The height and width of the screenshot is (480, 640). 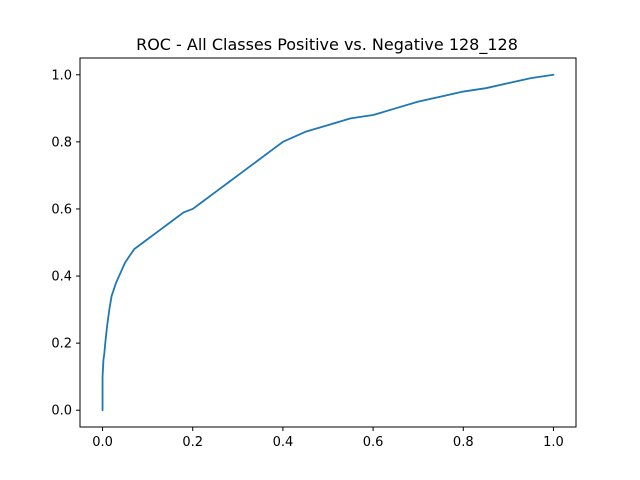 What do you see at coordinates (373, 442) in the screenshot?
I see `x-tick-label: 0.6` at bounding box center [373, 442].